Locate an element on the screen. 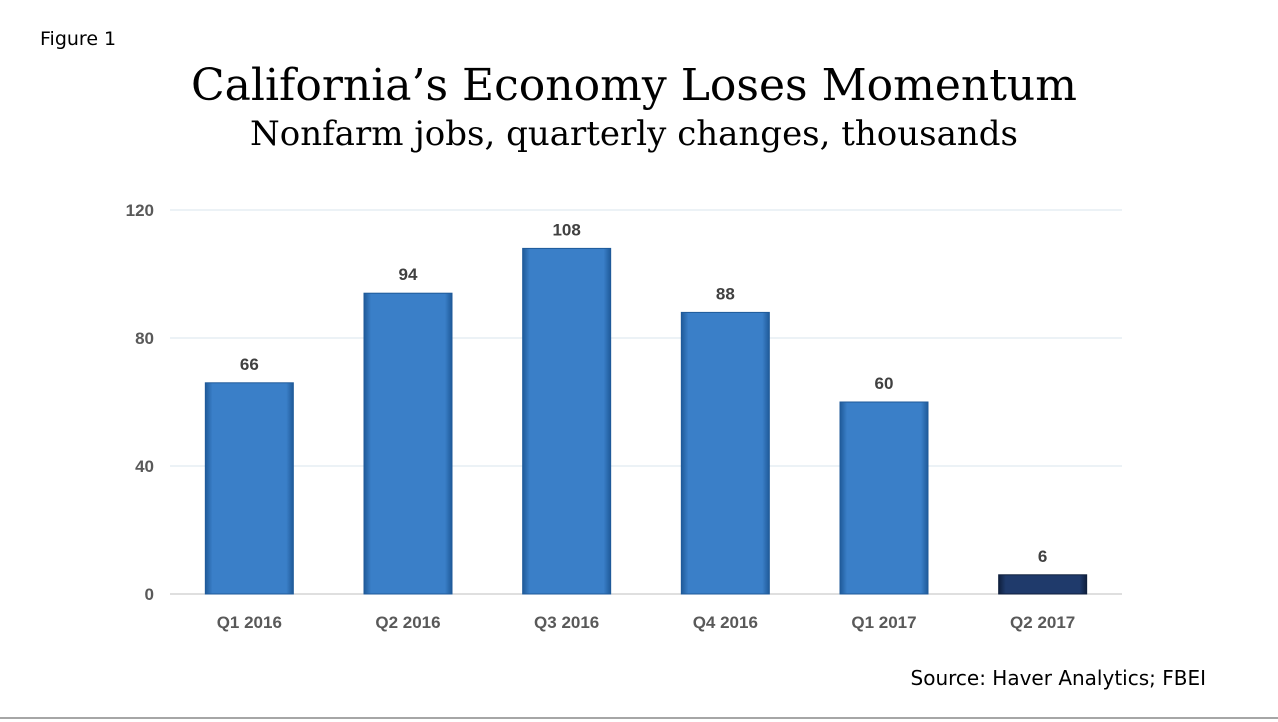 This screenshot has height=722, width=1278. source-note: Source: Haver Analytics; FBEI is located at coordinates (1058, 678).